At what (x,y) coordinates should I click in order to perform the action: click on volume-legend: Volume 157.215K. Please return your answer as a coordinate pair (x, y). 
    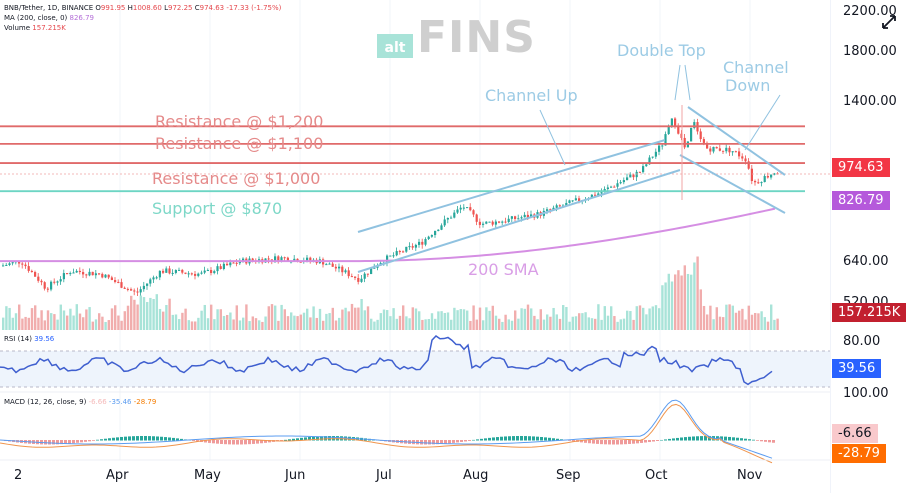
    Looking at the image, I should click on (35, 28).